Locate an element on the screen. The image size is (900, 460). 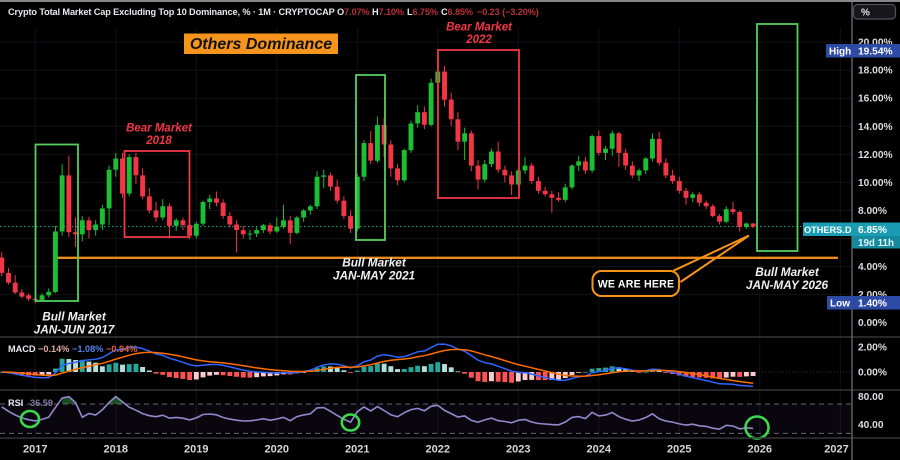
svg-text: JAN-JUN 2017 is located at coordinates (75, 330).